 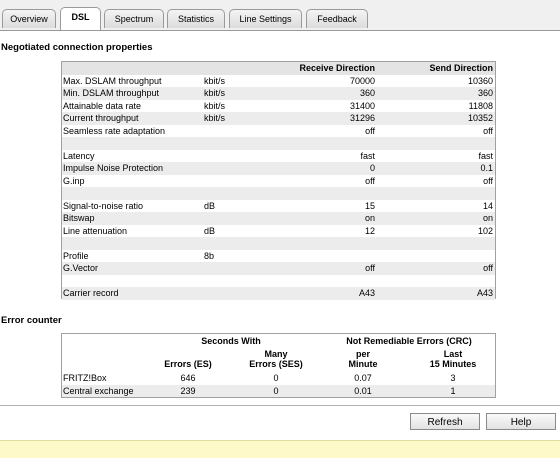 What do you see at coordinates (77, 47) in the screenshot?
I see `section-title: Negotiated connection properties` at bounding box center [77, 47].